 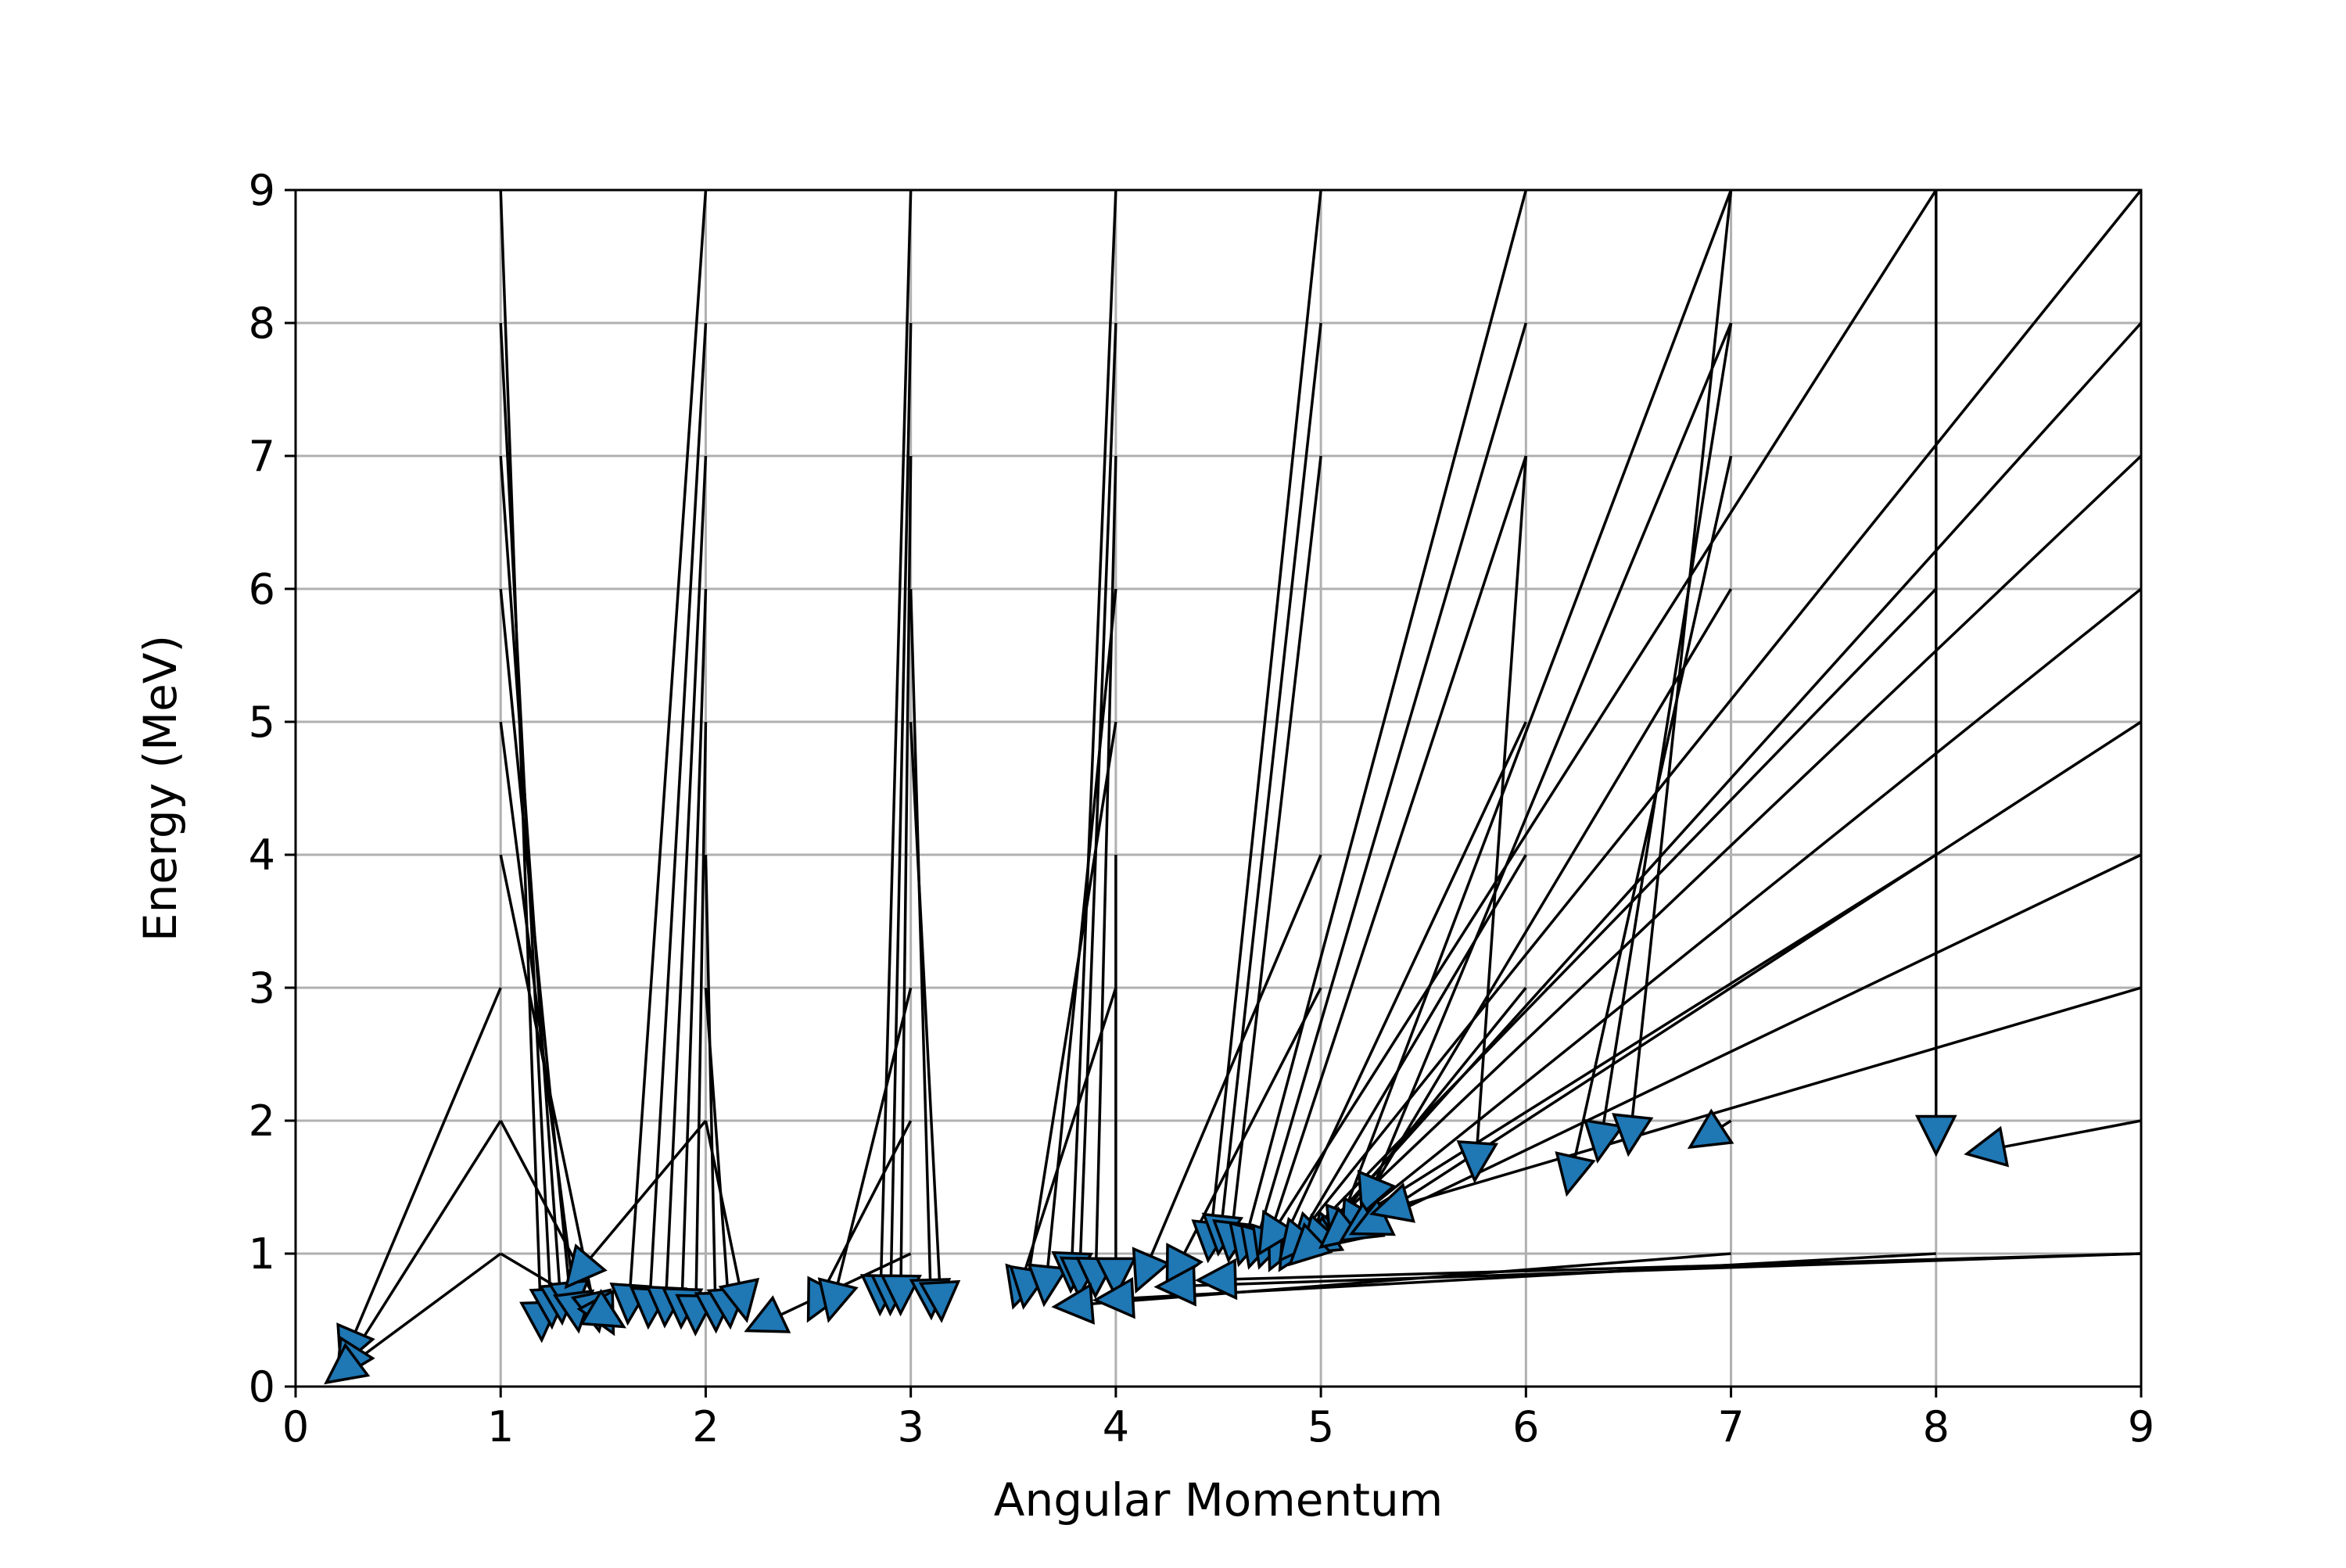 I want to click on y-tick-label: 6, so click(x=262, y=589).